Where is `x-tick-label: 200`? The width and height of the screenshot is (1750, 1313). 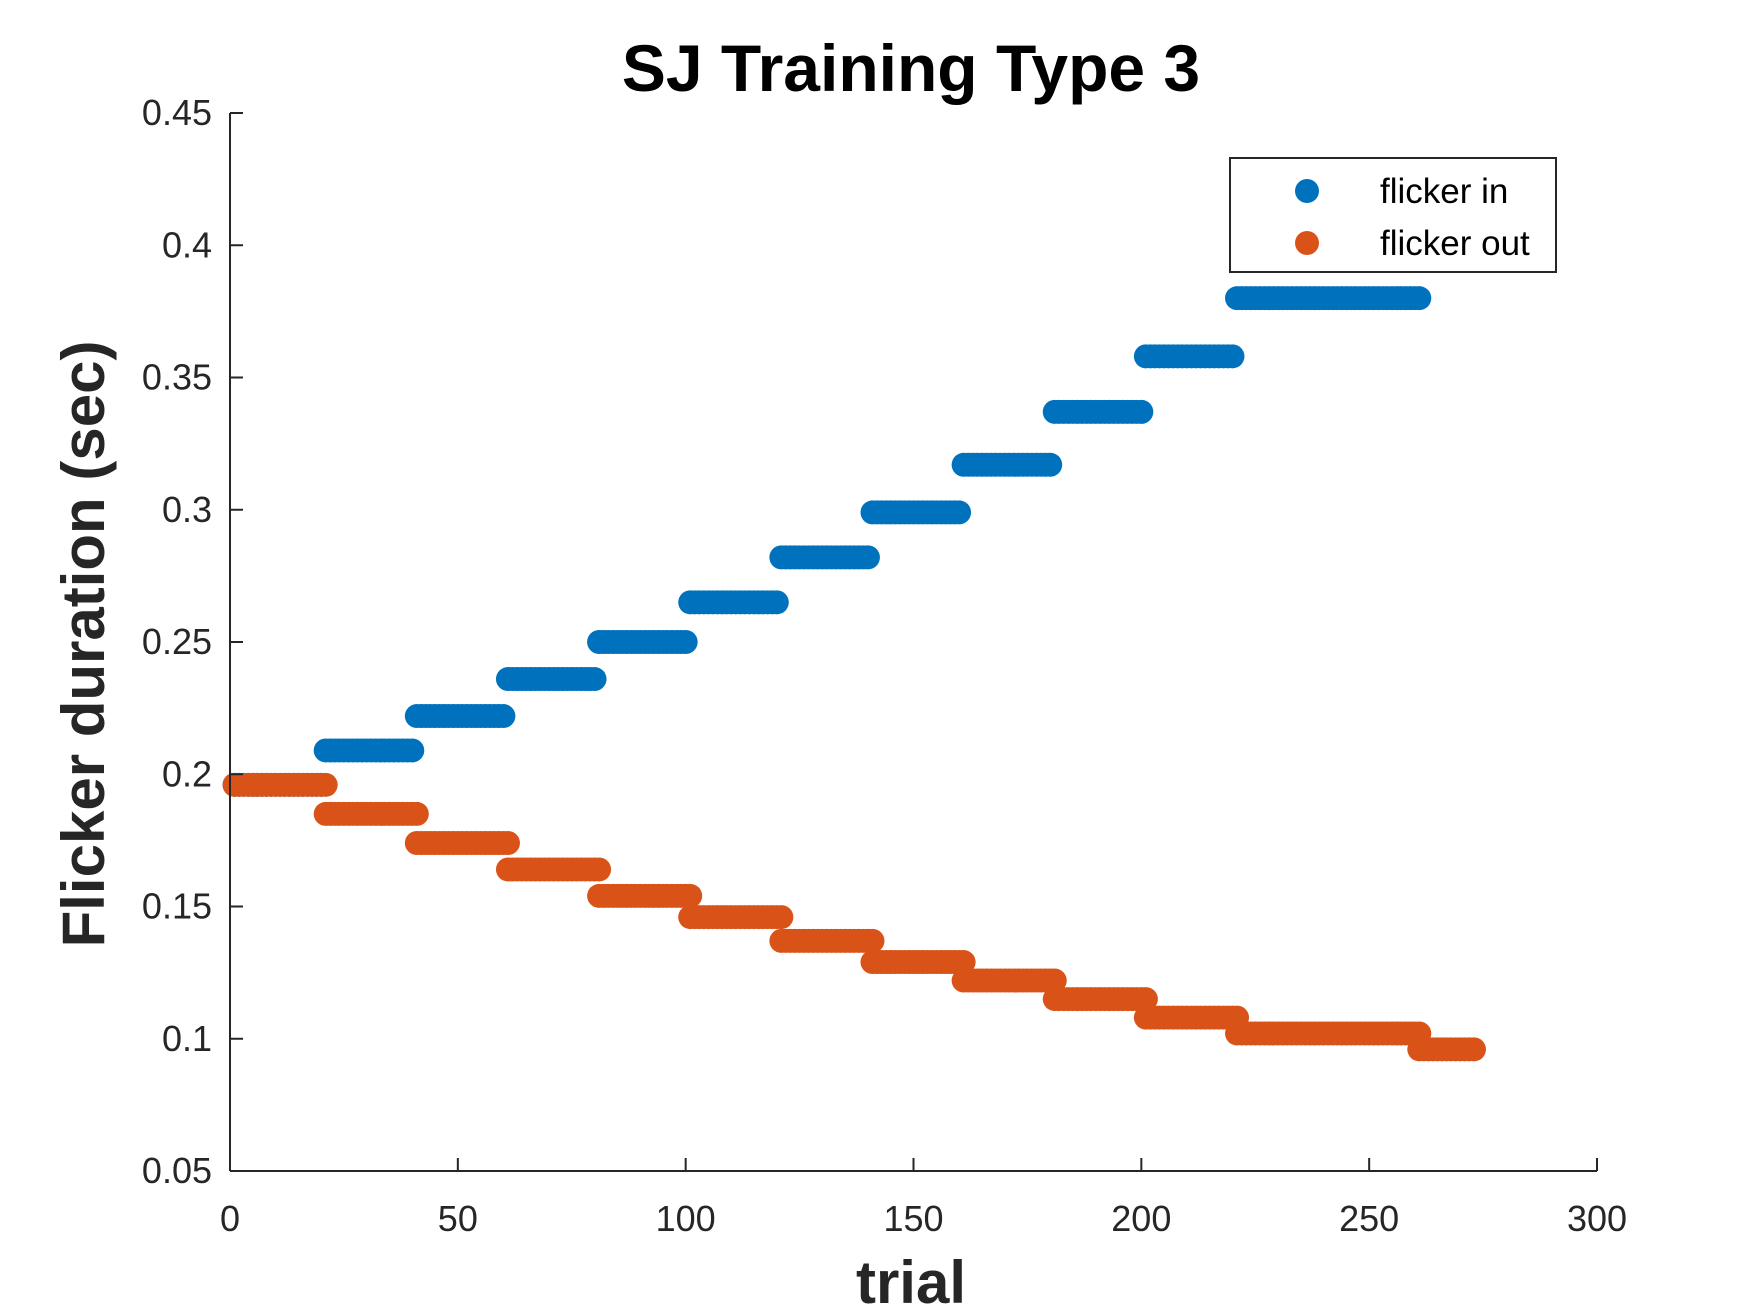 x-tick-label: 200 is located at coordinates (1141, 1218).